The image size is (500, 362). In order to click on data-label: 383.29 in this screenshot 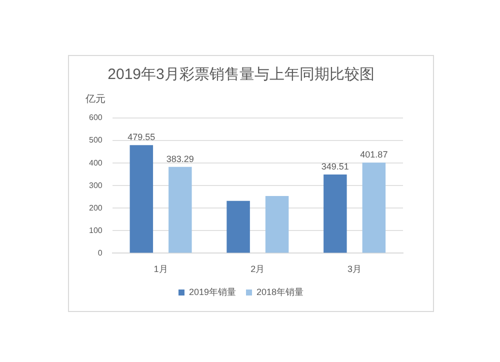, I will do `click(180, 159)`.